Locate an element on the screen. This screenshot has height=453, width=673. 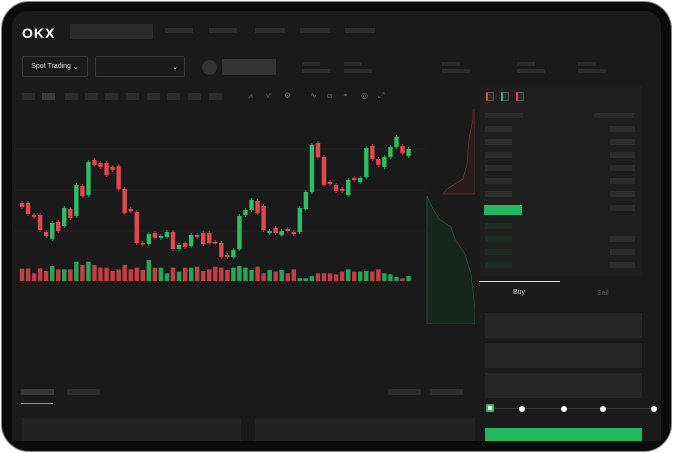
last-price is located at coordinates (503, 210).